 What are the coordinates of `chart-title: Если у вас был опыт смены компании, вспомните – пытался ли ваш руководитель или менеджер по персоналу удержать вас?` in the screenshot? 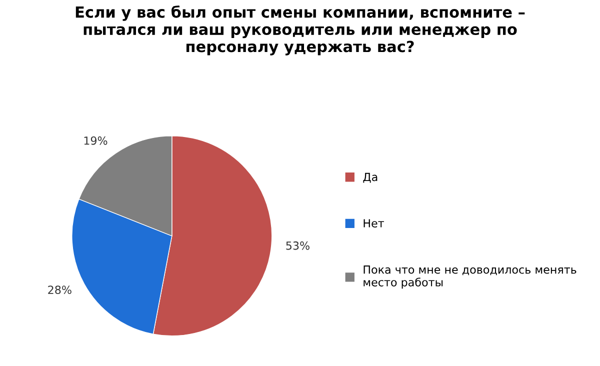 It's located at (300, 30).